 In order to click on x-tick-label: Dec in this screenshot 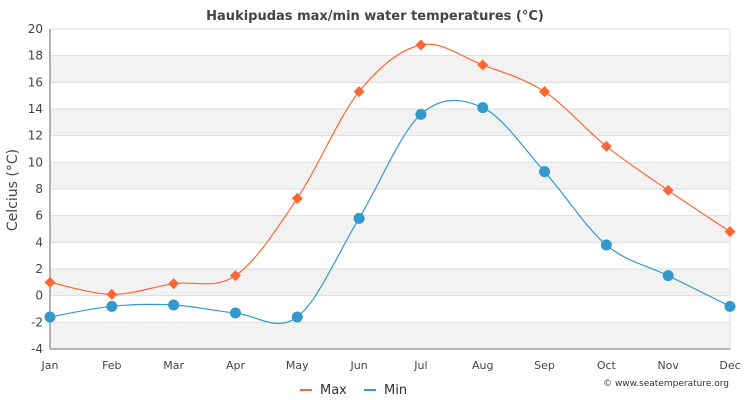, I will do `click(729, 365)`.